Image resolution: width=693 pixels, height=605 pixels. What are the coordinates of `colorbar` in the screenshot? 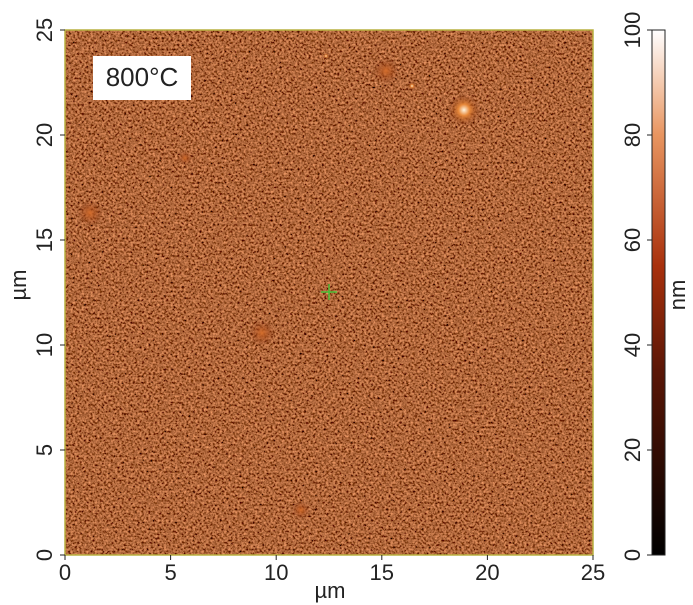 It's located at (658, 292).